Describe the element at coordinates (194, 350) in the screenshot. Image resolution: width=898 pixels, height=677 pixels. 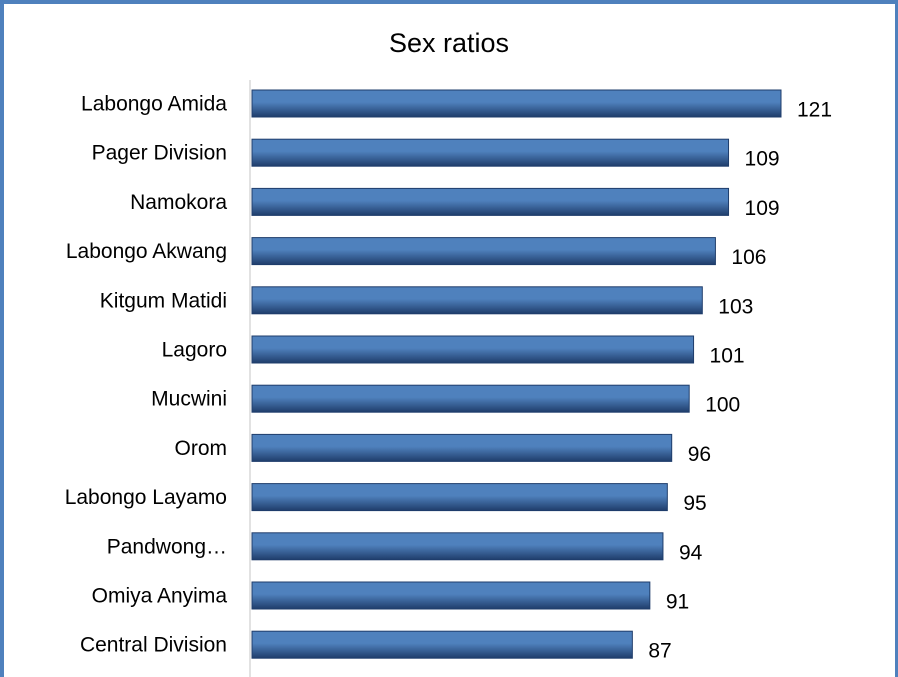
I see `category-label: Lagoro` at that location.